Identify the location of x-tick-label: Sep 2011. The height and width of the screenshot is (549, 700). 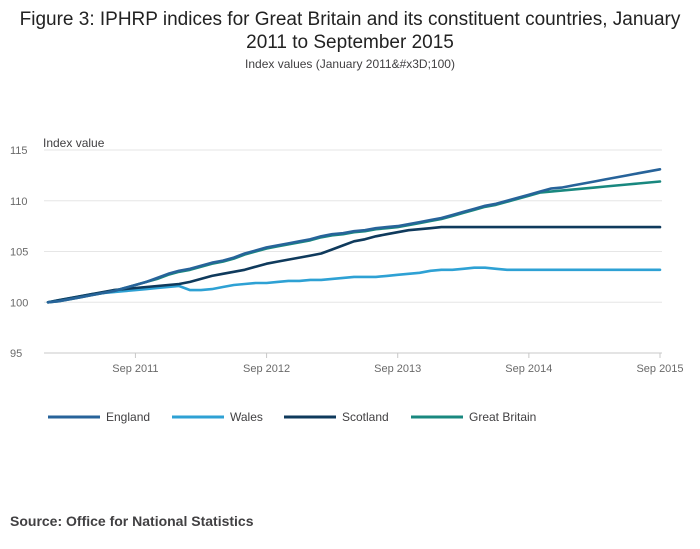
(135, 369).